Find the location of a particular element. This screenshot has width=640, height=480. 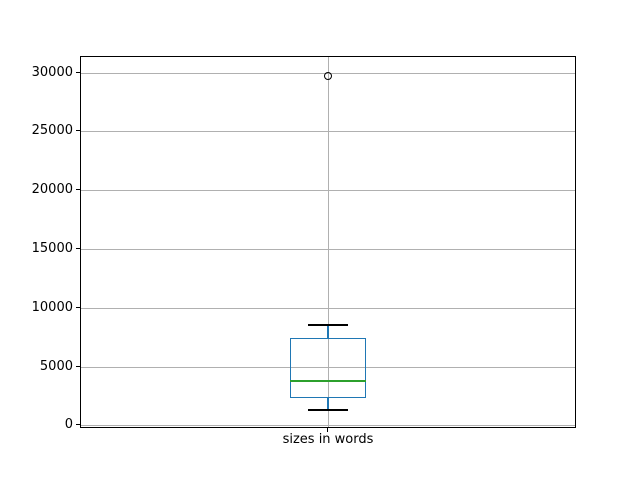

upper-cap is located at coordinates (328, 325).